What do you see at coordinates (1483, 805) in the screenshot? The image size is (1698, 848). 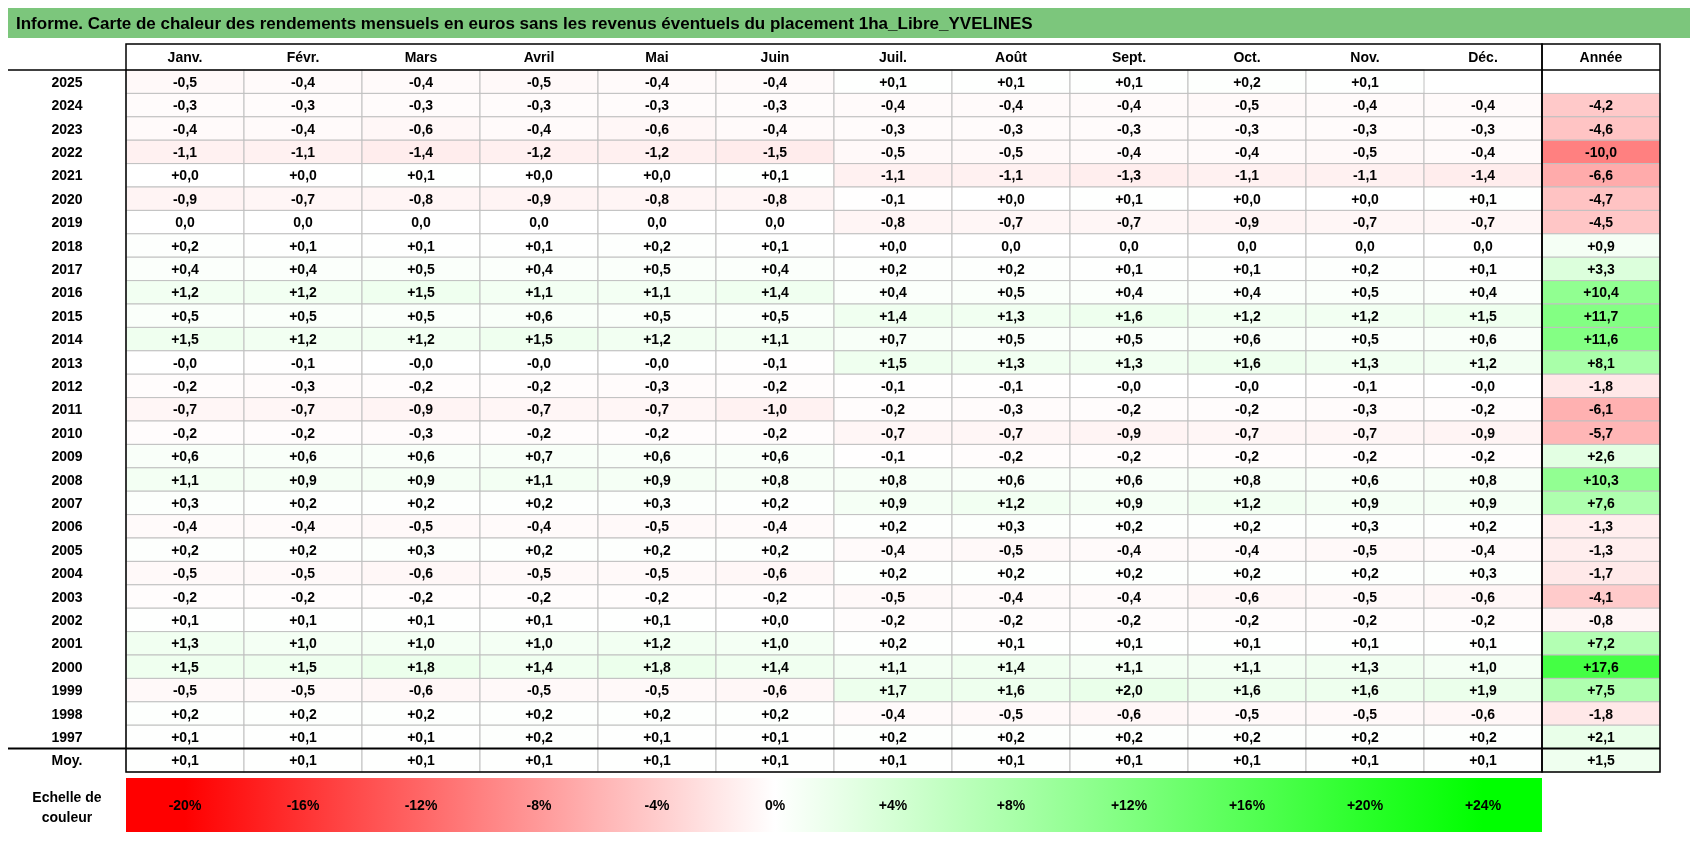 I see `color-bar-label: +24%` at bounding box center [1483, 805].